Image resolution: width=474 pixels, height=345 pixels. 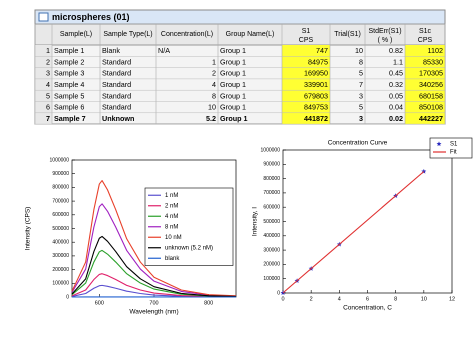 I want to click on table-cell: 0.02, so click(x=396, y=118).